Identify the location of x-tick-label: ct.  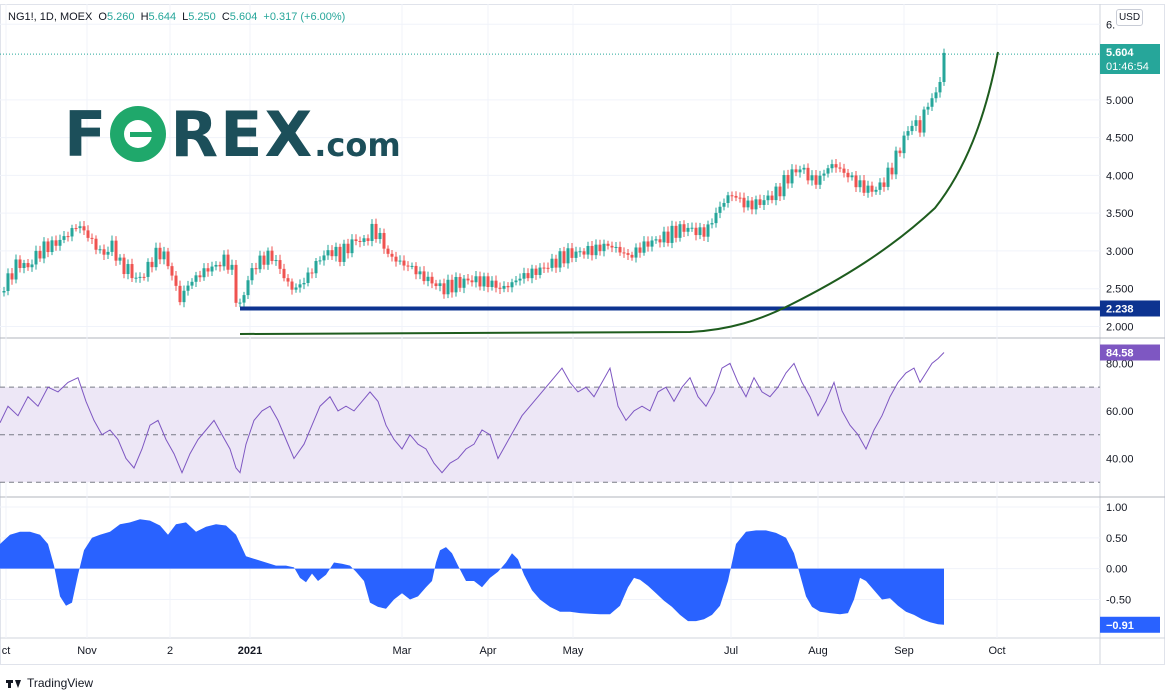
(6, 651).